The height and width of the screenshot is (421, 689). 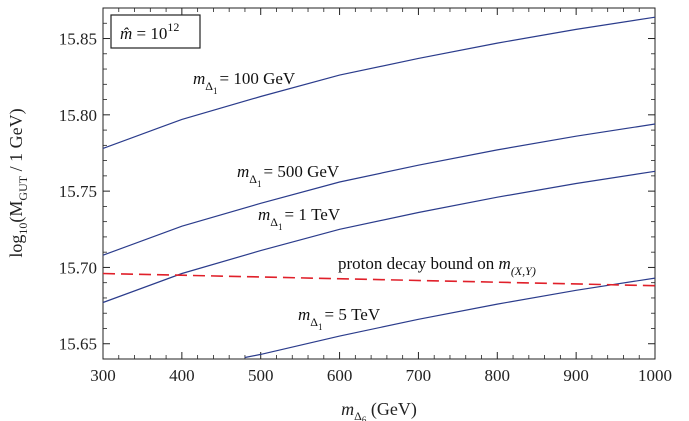 I want to click on y-tick-label: 15.70, so click(x=78, y=267).